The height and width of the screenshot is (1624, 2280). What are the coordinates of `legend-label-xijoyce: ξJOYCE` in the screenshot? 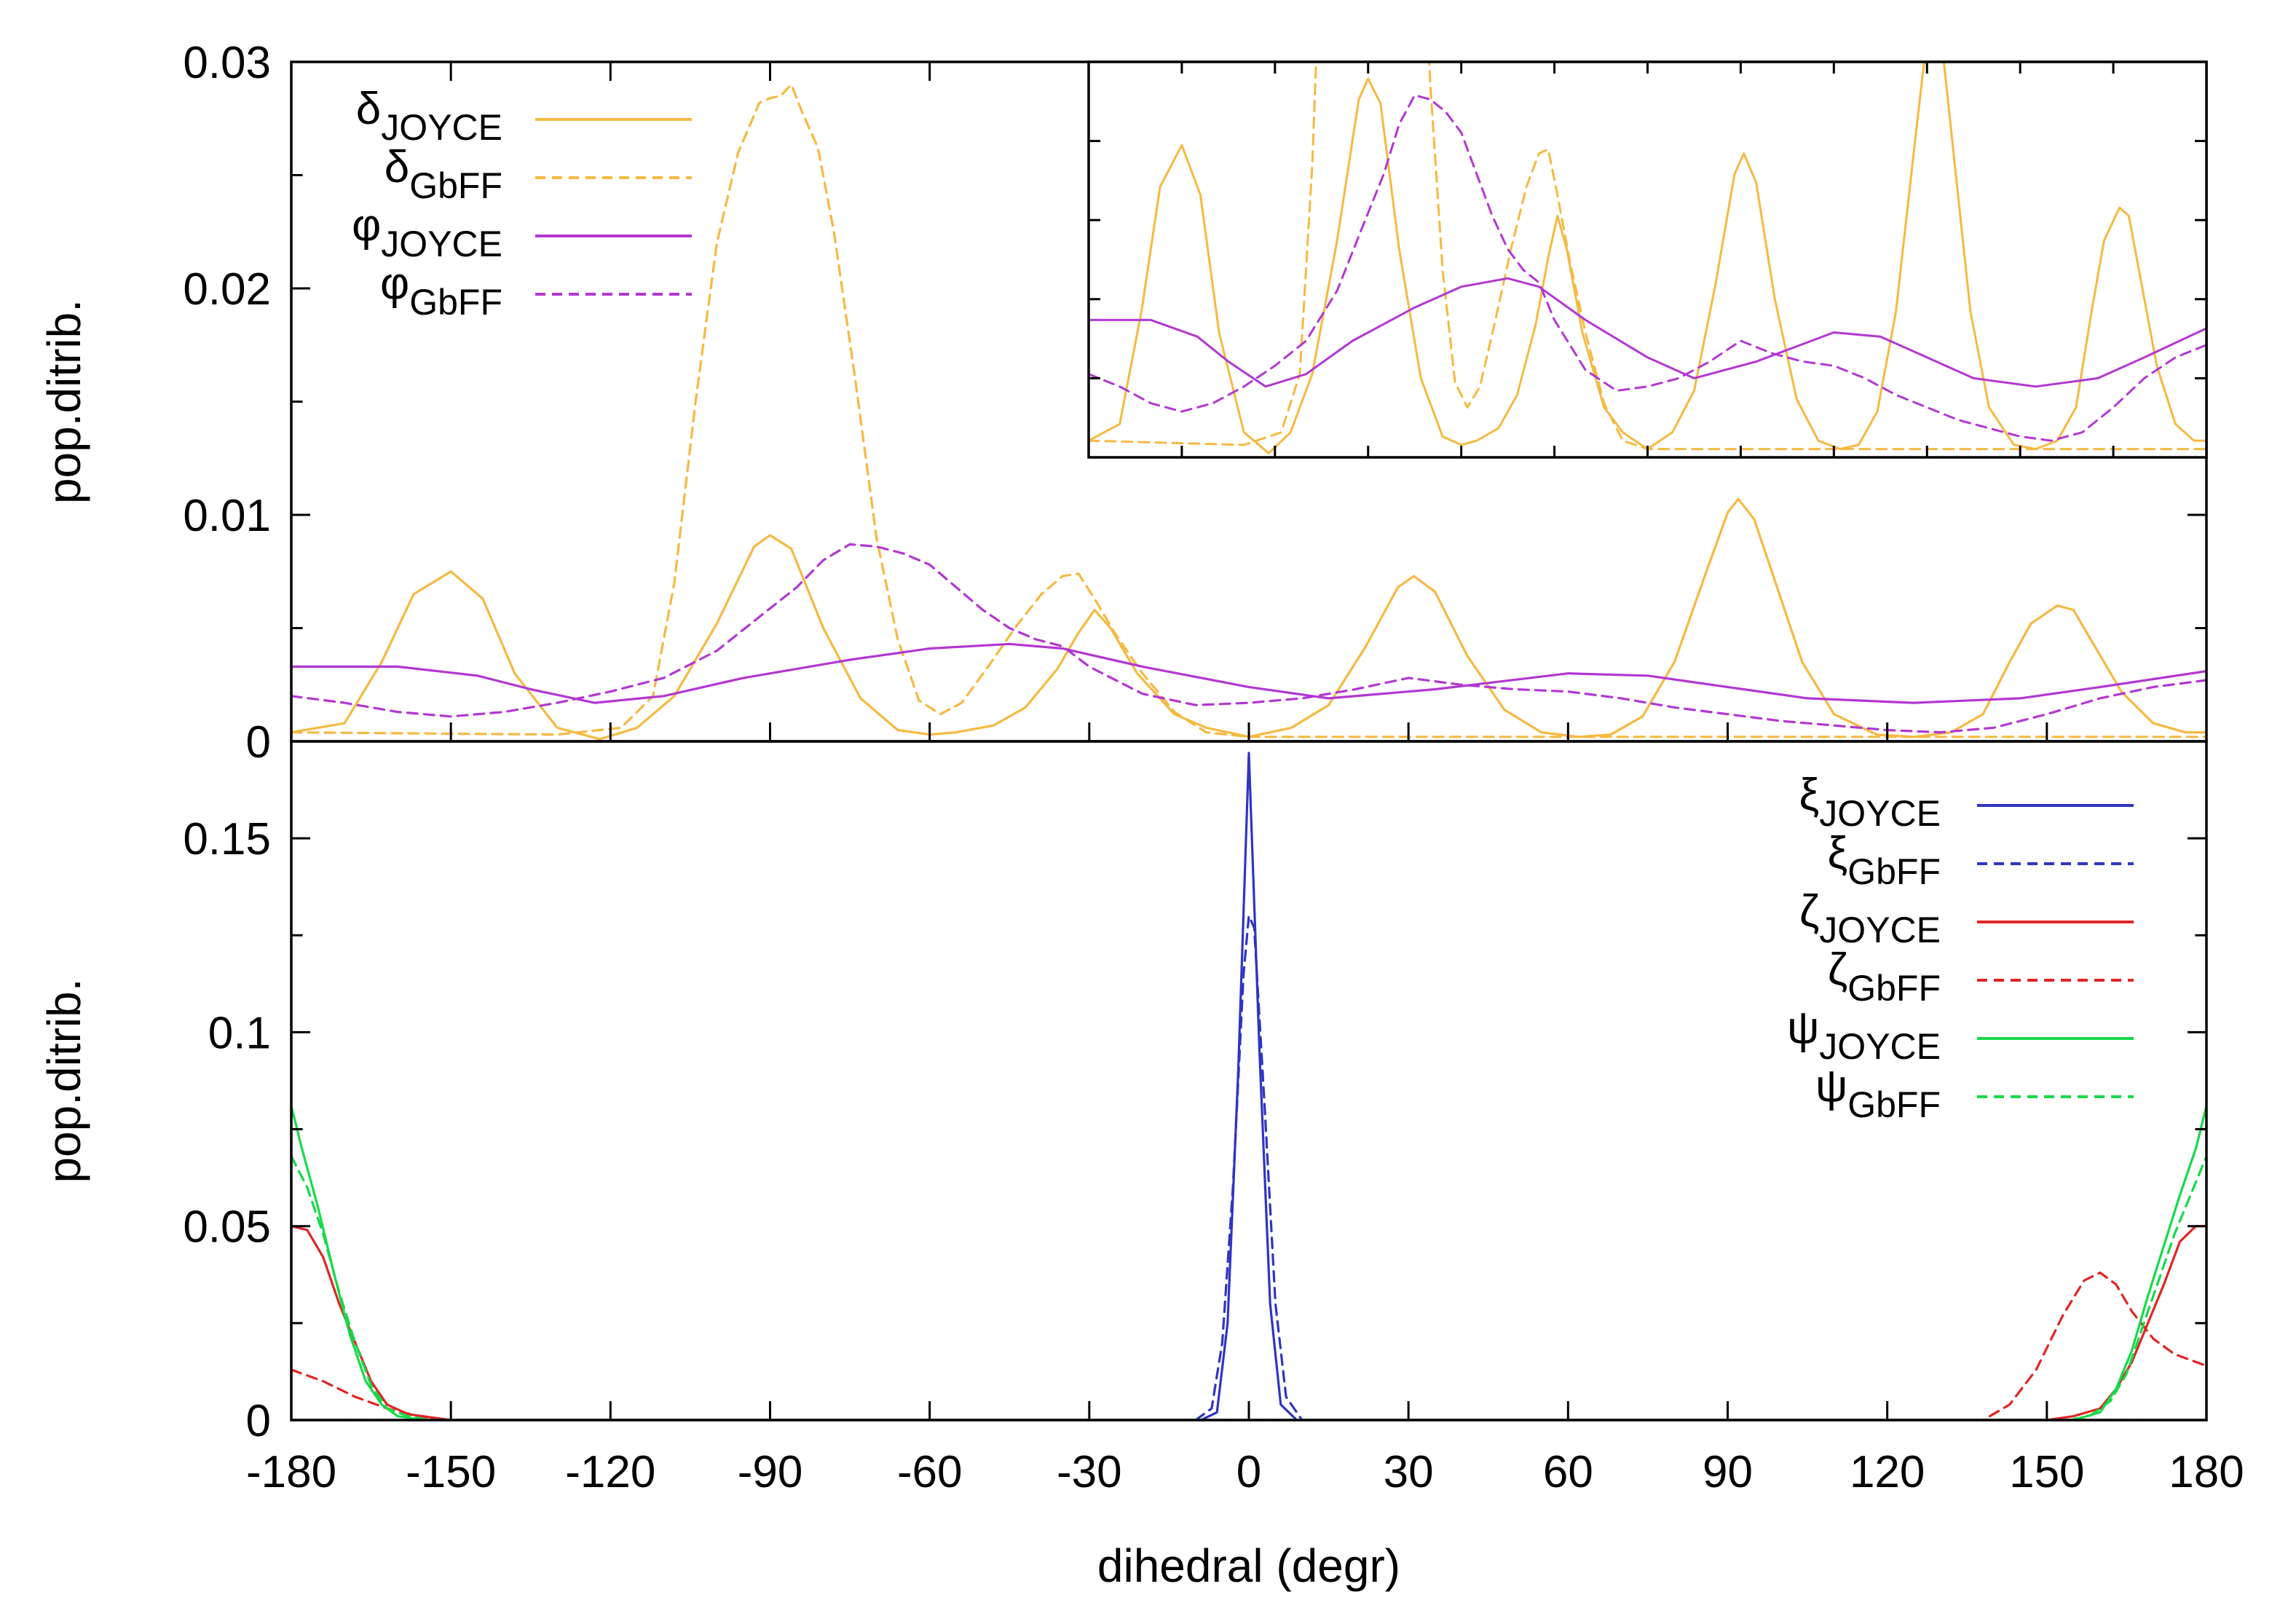 It's located at (1870, 802).